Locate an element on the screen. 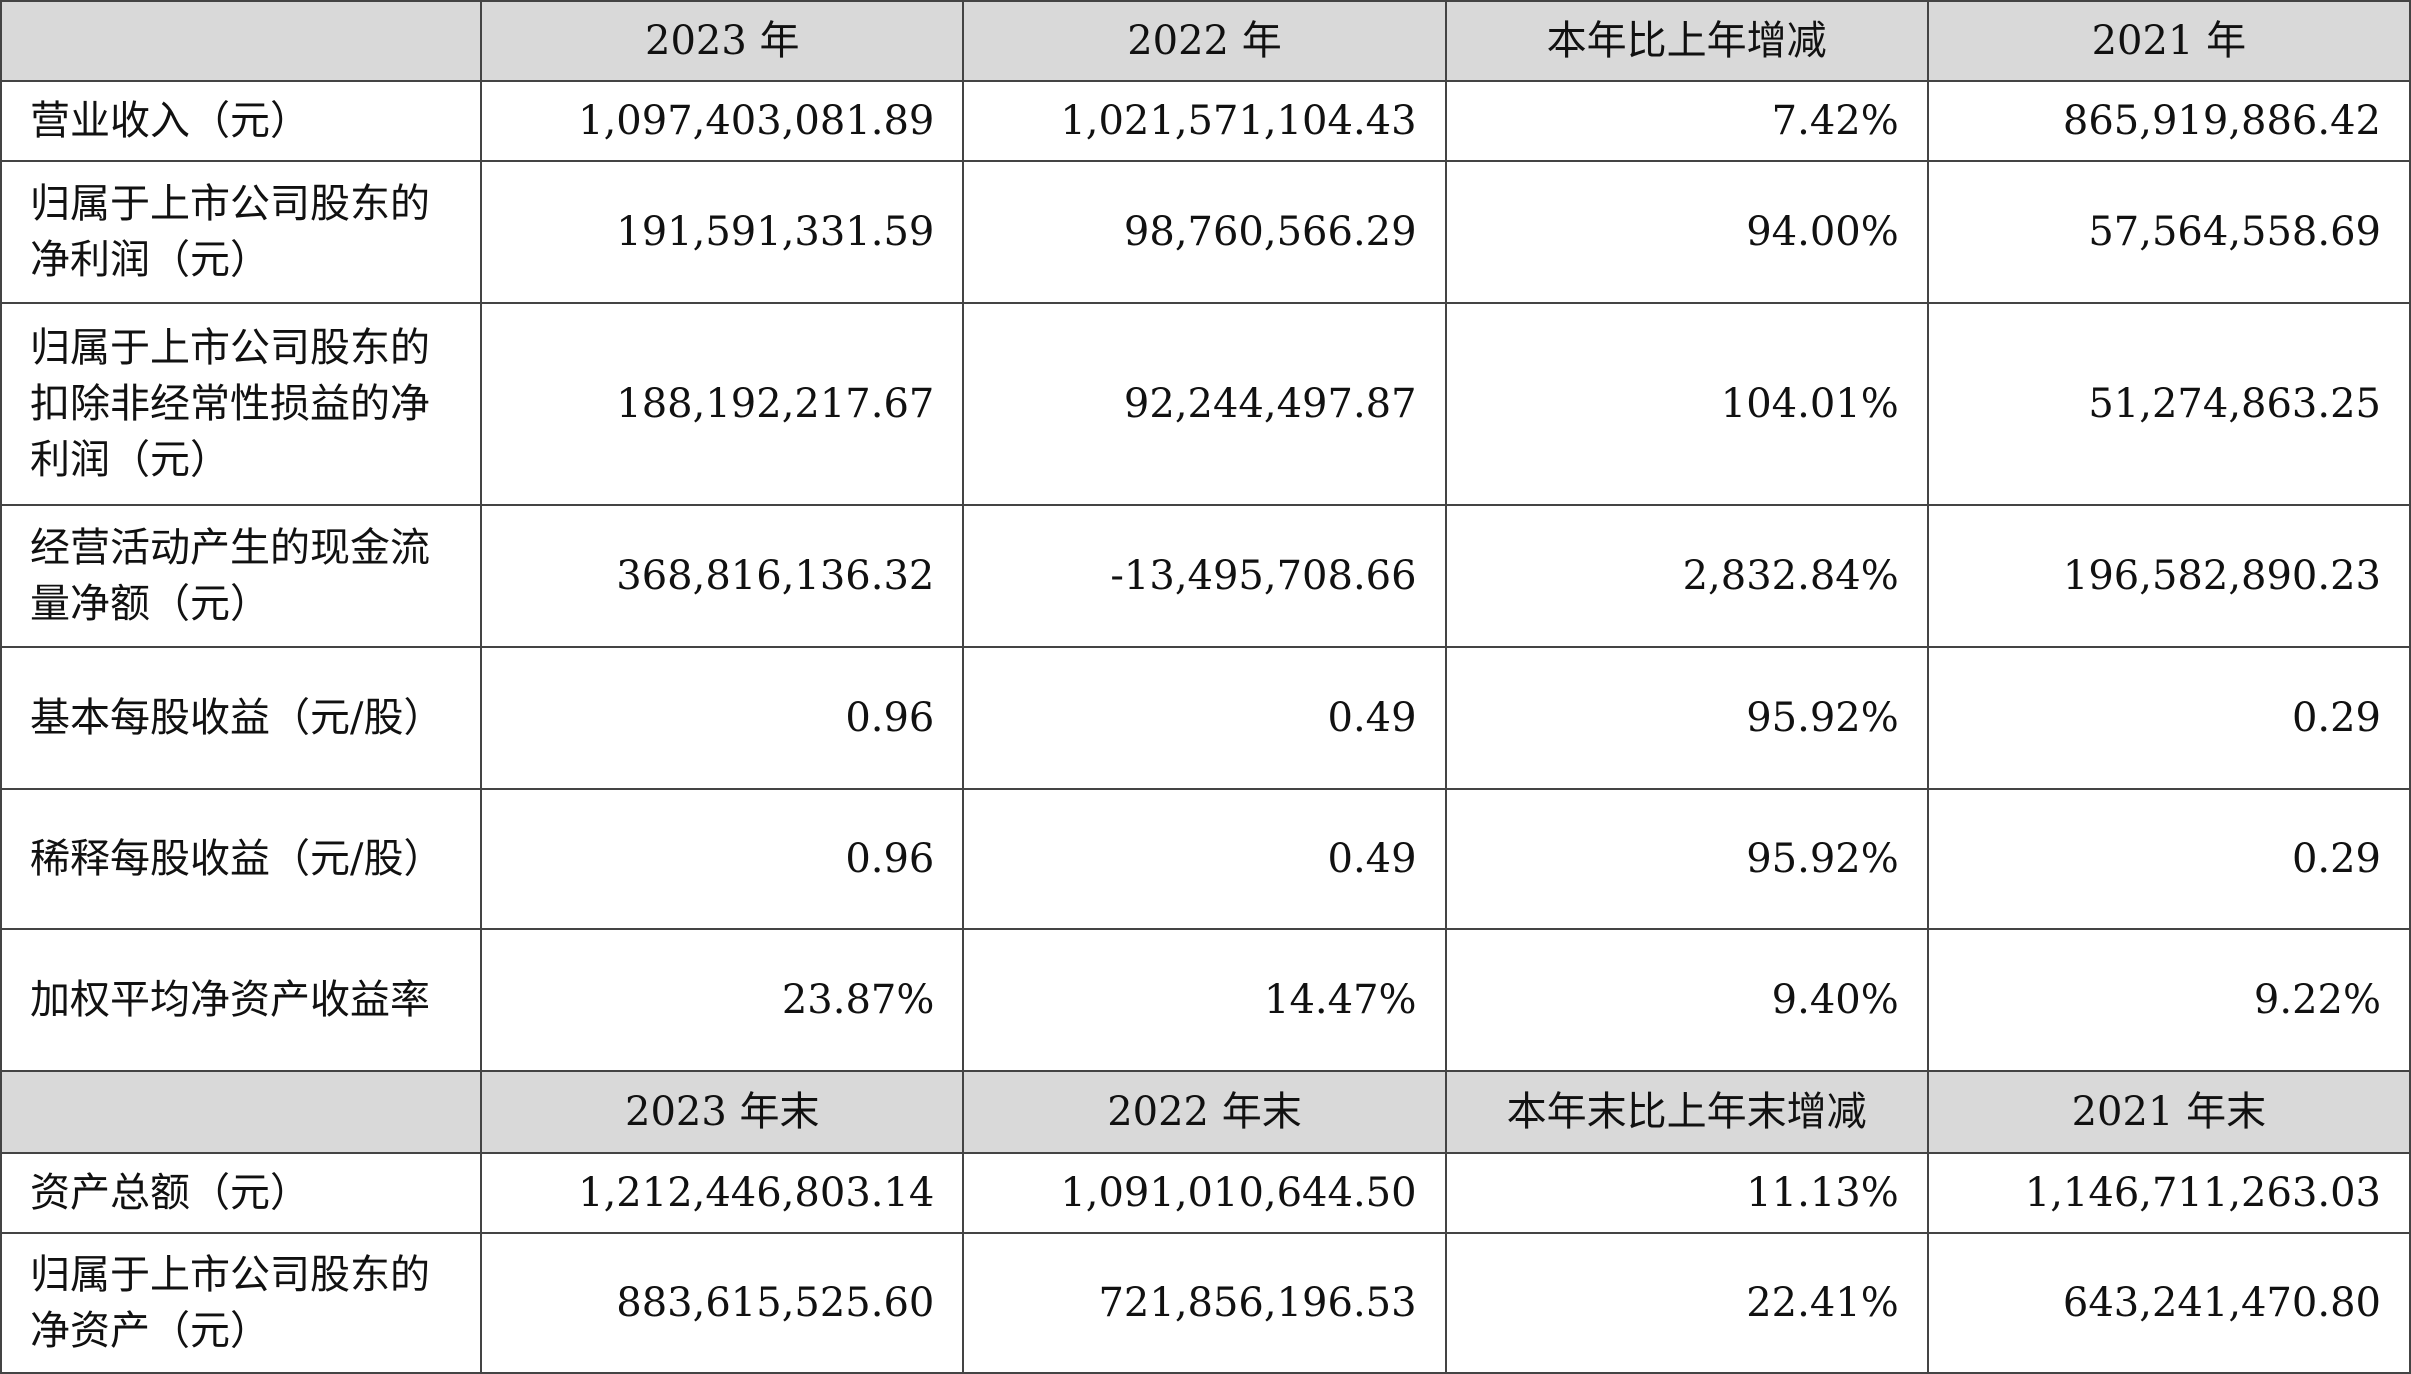 The image size is (2411, 1374). value-cell: 98,760,566.29 is located at coordinates (1204, 232).